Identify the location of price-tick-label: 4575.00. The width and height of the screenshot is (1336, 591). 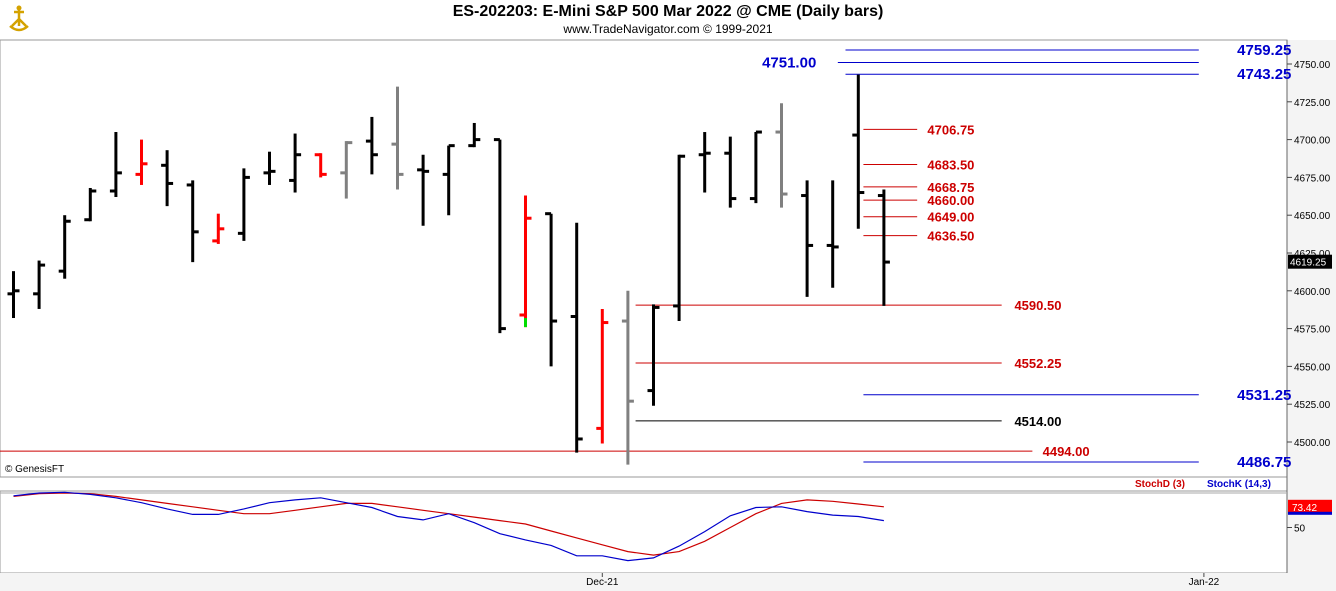
(1312, 330).